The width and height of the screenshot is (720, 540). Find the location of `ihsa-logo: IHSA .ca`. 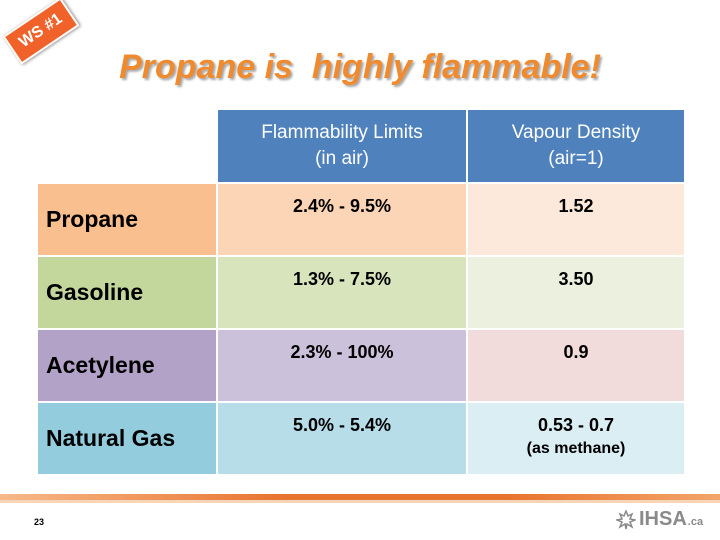

ihsa-logo: IHSA .ca is located at coordinates (659, 519).